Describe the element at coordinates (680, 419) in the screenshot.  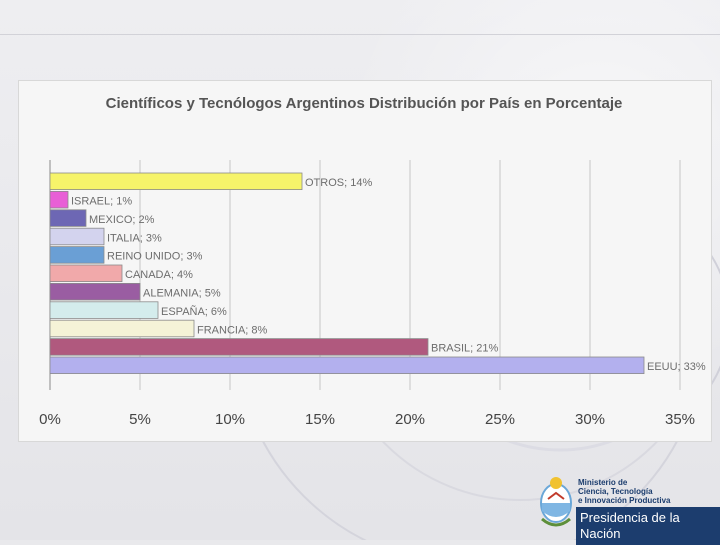
I see `x-tick-label: 35%` at that location.